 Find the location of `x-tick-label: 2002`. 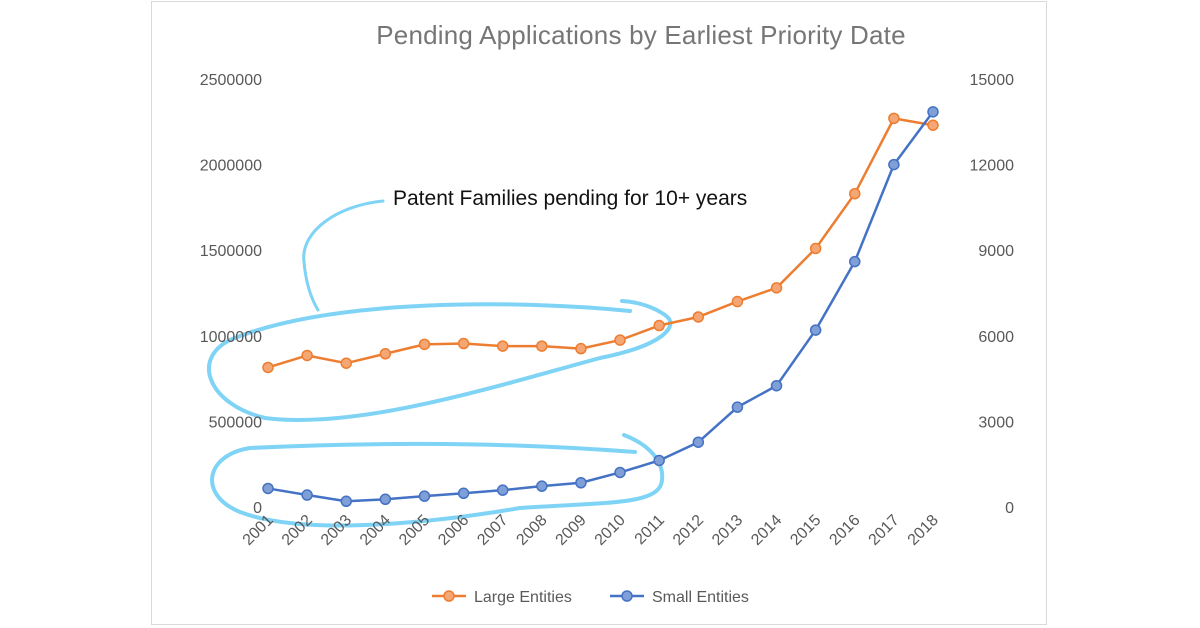

x-tick-label: 2002 is located at coordinates (297, 530).